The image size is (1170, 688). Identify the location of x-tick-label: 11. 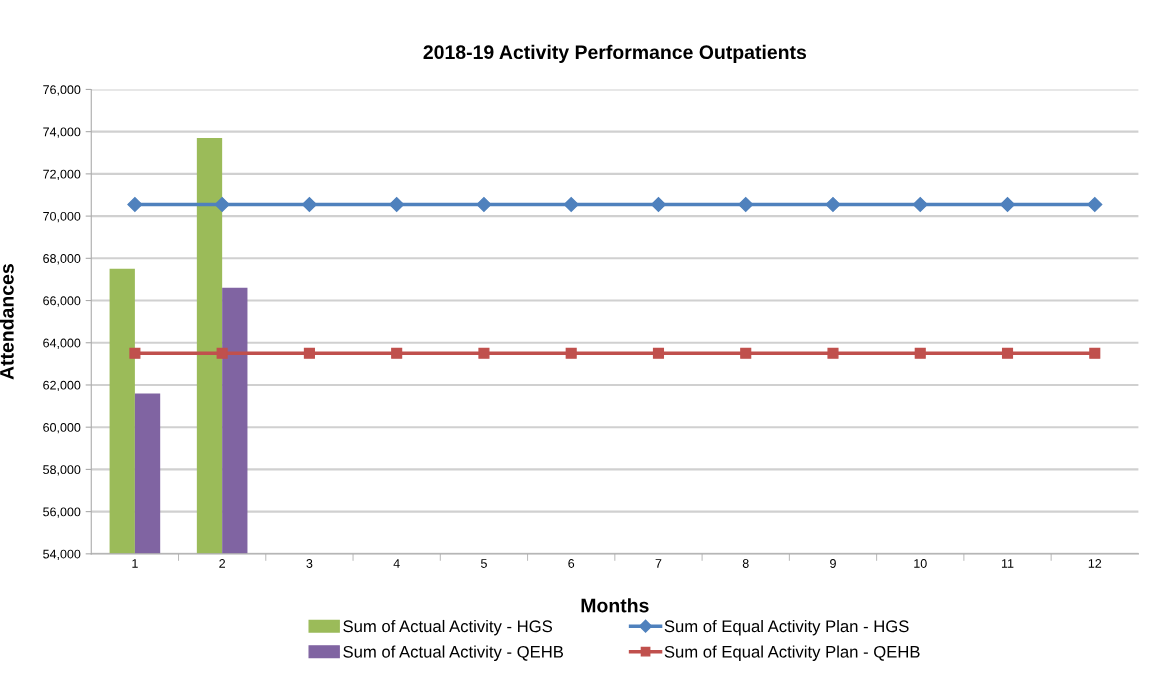
(1007, 563).